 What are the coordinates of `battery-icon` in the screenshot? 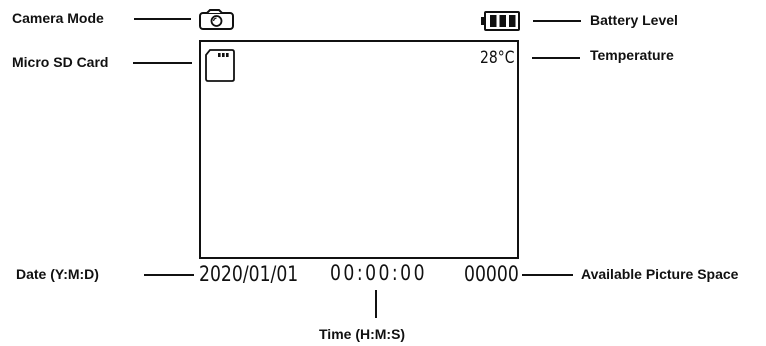 It's located at (500, 21).